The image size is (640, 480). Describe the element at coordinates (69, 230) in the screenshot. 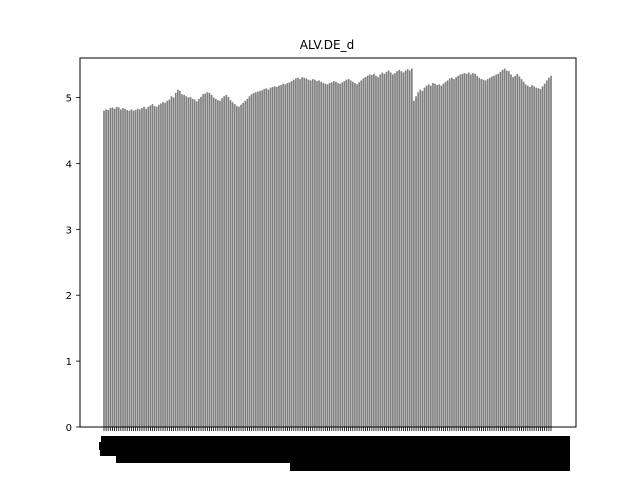

I see `y-tick-label: 3` at that location.